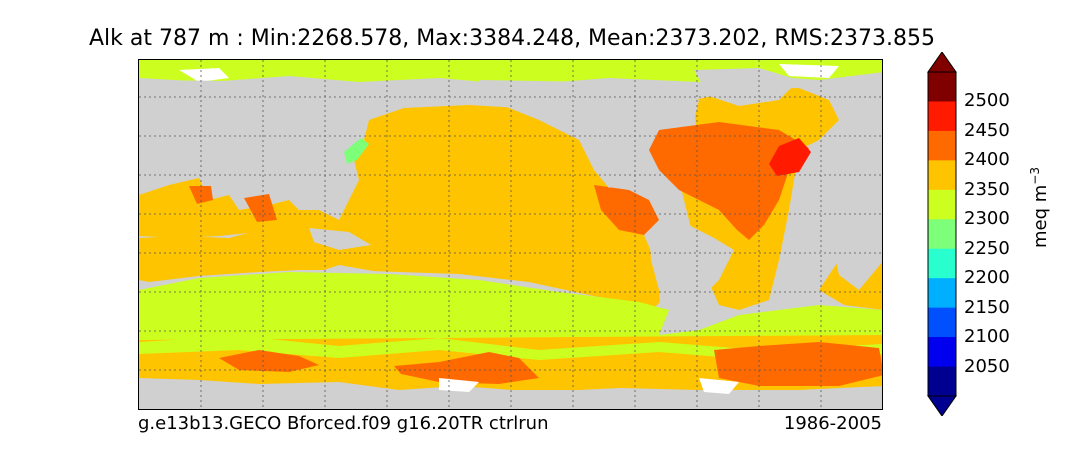 The width and height of the screenshot is (1084, 464). Describe the element at coordinates (987, 248) in the screenshot. I see `colorbar-tick-label: 2250` at that location.